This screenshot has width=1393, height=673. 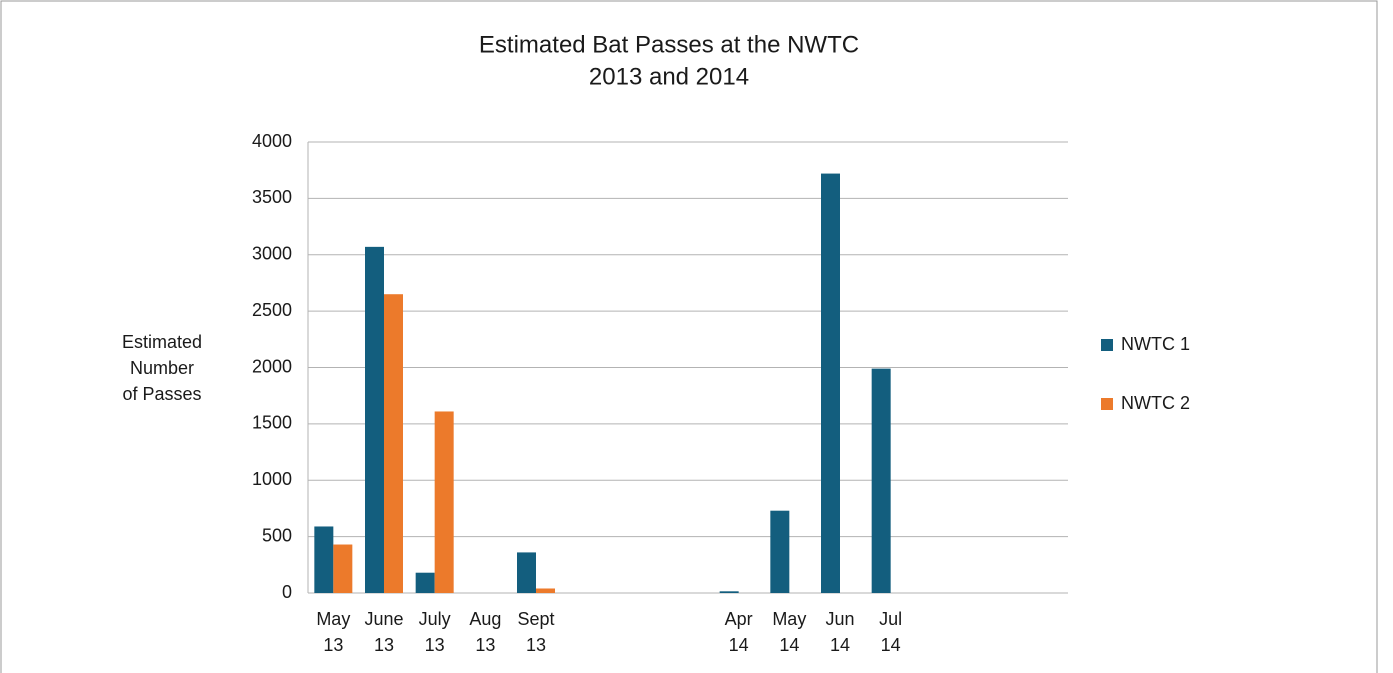 I want to click on y-tick-label: 4000, so click(x=272, y=141).